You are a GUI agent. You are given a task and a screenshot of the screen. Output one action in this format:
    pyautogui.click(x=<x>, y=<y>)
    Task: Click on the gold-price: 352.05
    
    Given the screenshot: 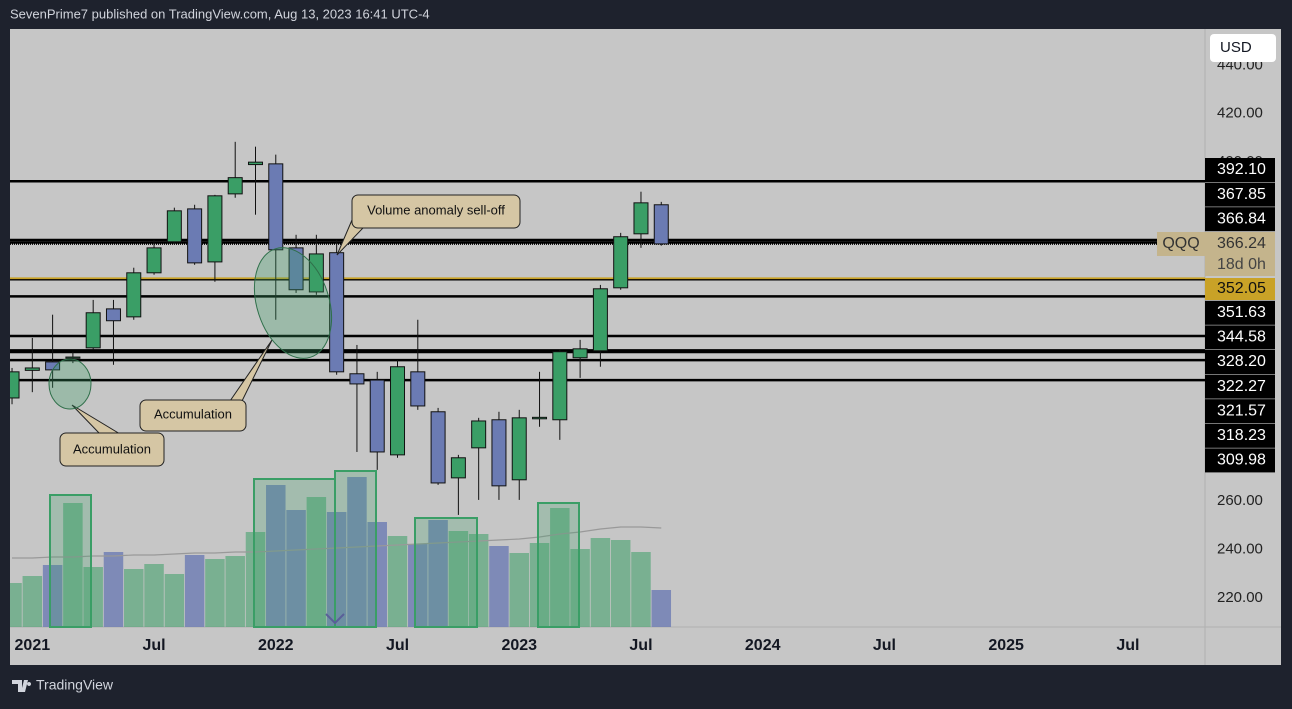 What is the action you would take?
    pyautogui.click(x=1241, y=288)
    